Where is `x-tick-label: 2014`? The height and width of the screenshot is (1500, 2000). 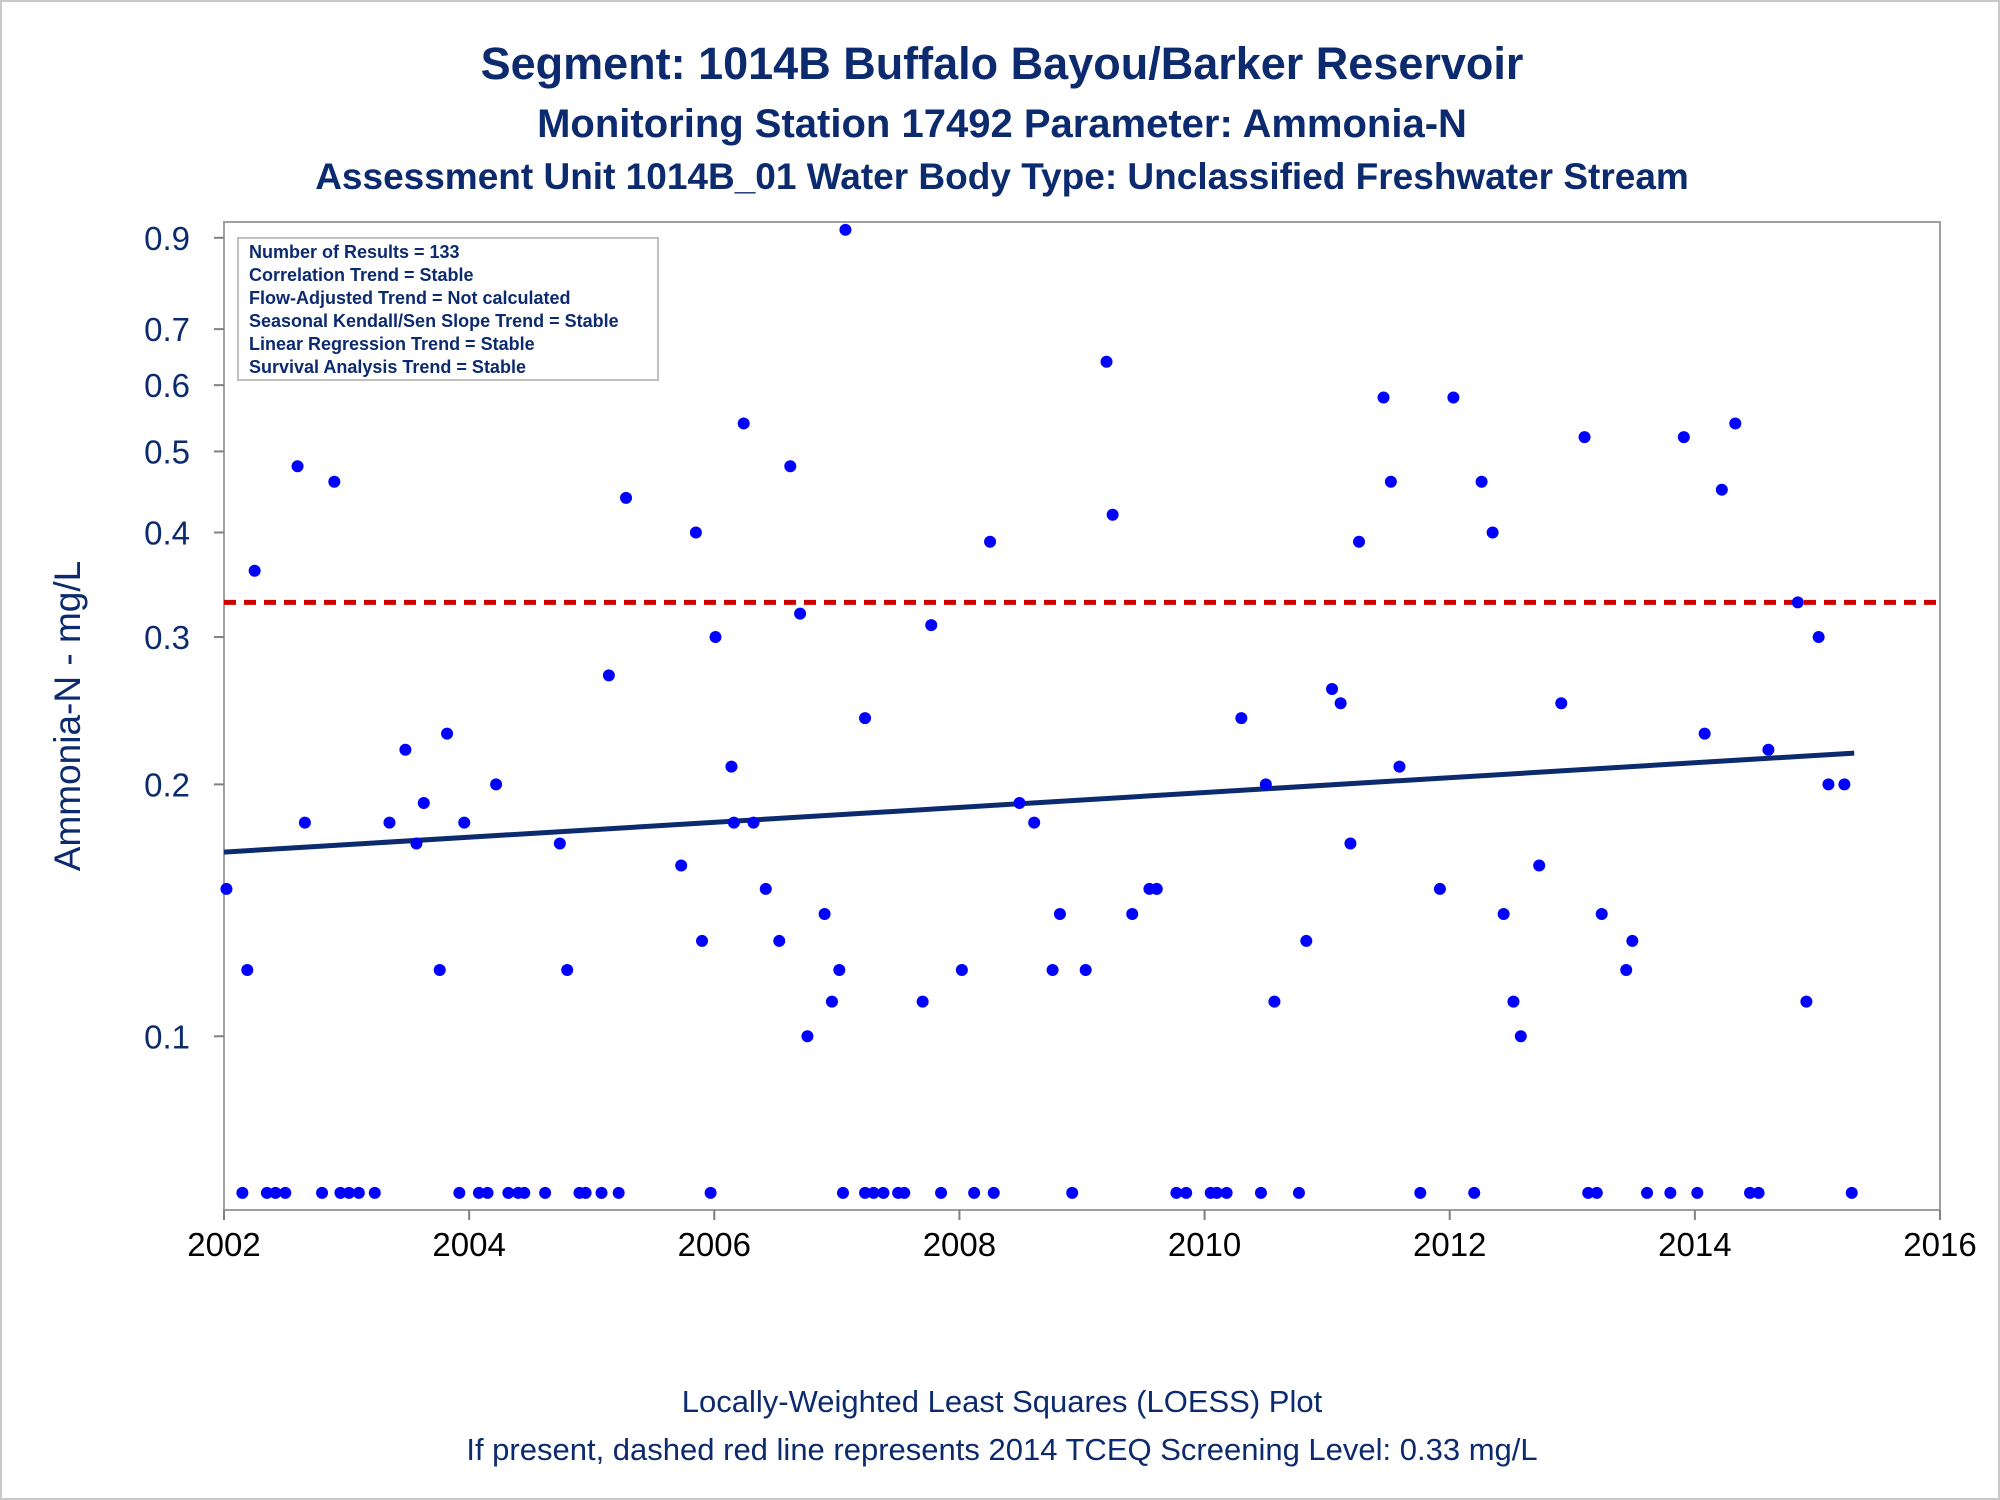 x-tick-label: 2014 is located at coordinates (1694, 1244).